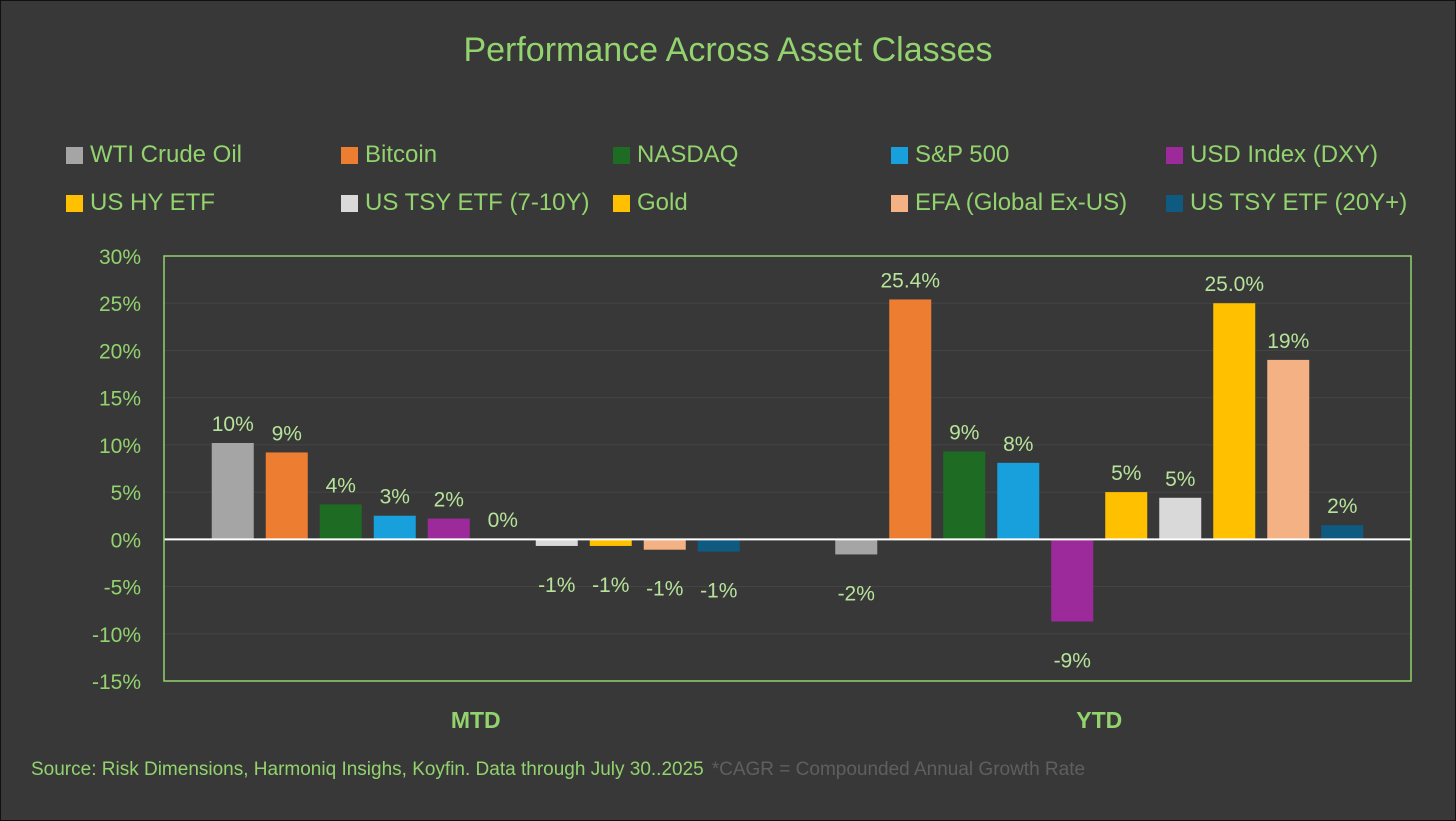 The height and width of the screenshot is (821, 1456). What do you see at coordinates (233, 424) in the screenshot?
I see `data-label: 10%` at bounding box center [233, 424].